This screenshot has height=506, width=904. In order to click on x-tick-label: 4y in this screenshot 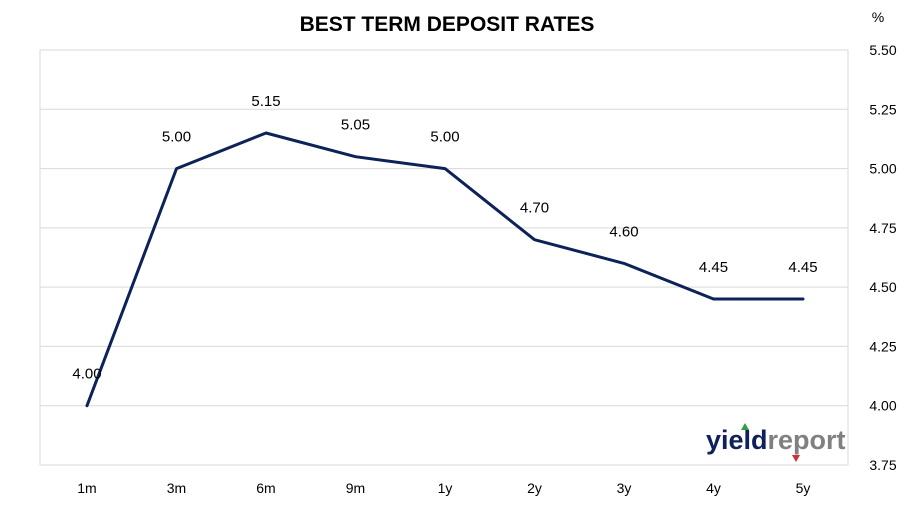, I will do `click(713, 488)`.